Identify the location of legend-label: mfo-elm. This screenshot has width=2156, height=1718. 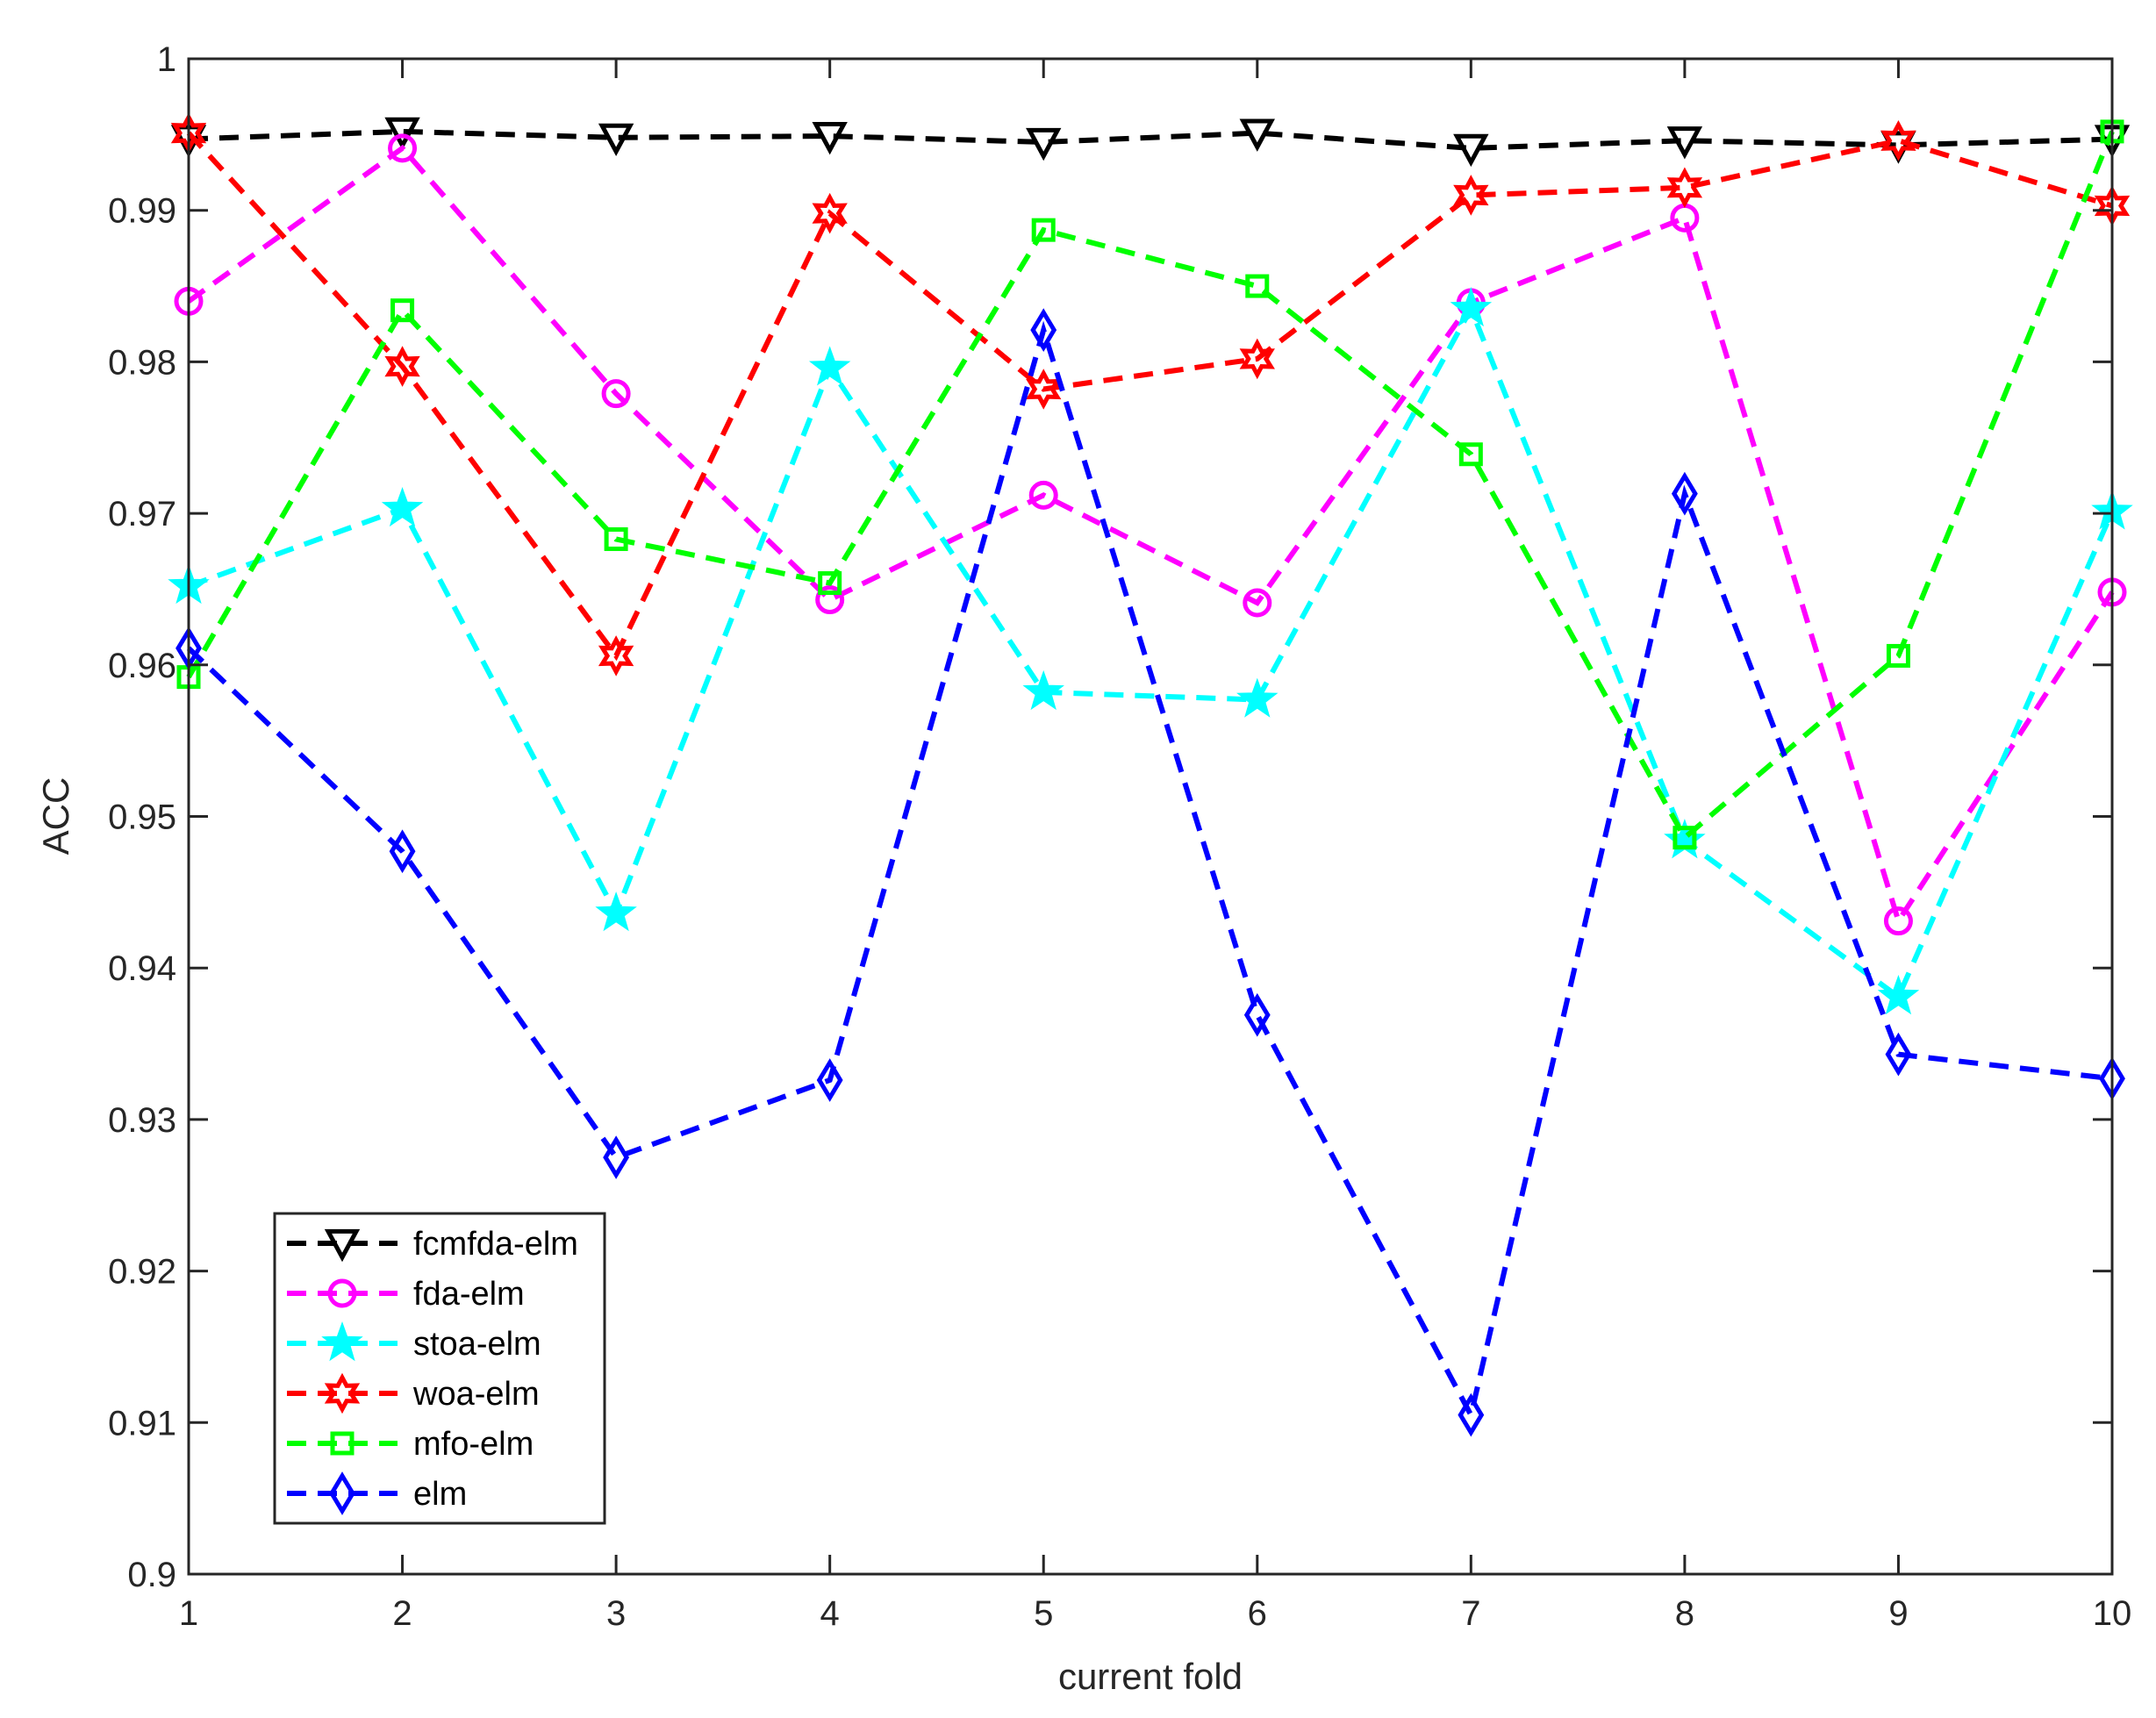
(473, 1444).